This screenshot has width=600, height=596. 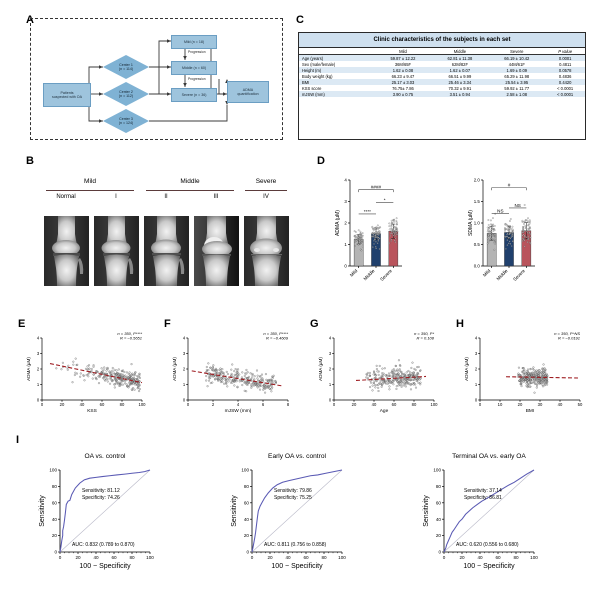 I want to click on cell-bmi-mild: 25.17 ± 3.03, so click(x=403, y=82).